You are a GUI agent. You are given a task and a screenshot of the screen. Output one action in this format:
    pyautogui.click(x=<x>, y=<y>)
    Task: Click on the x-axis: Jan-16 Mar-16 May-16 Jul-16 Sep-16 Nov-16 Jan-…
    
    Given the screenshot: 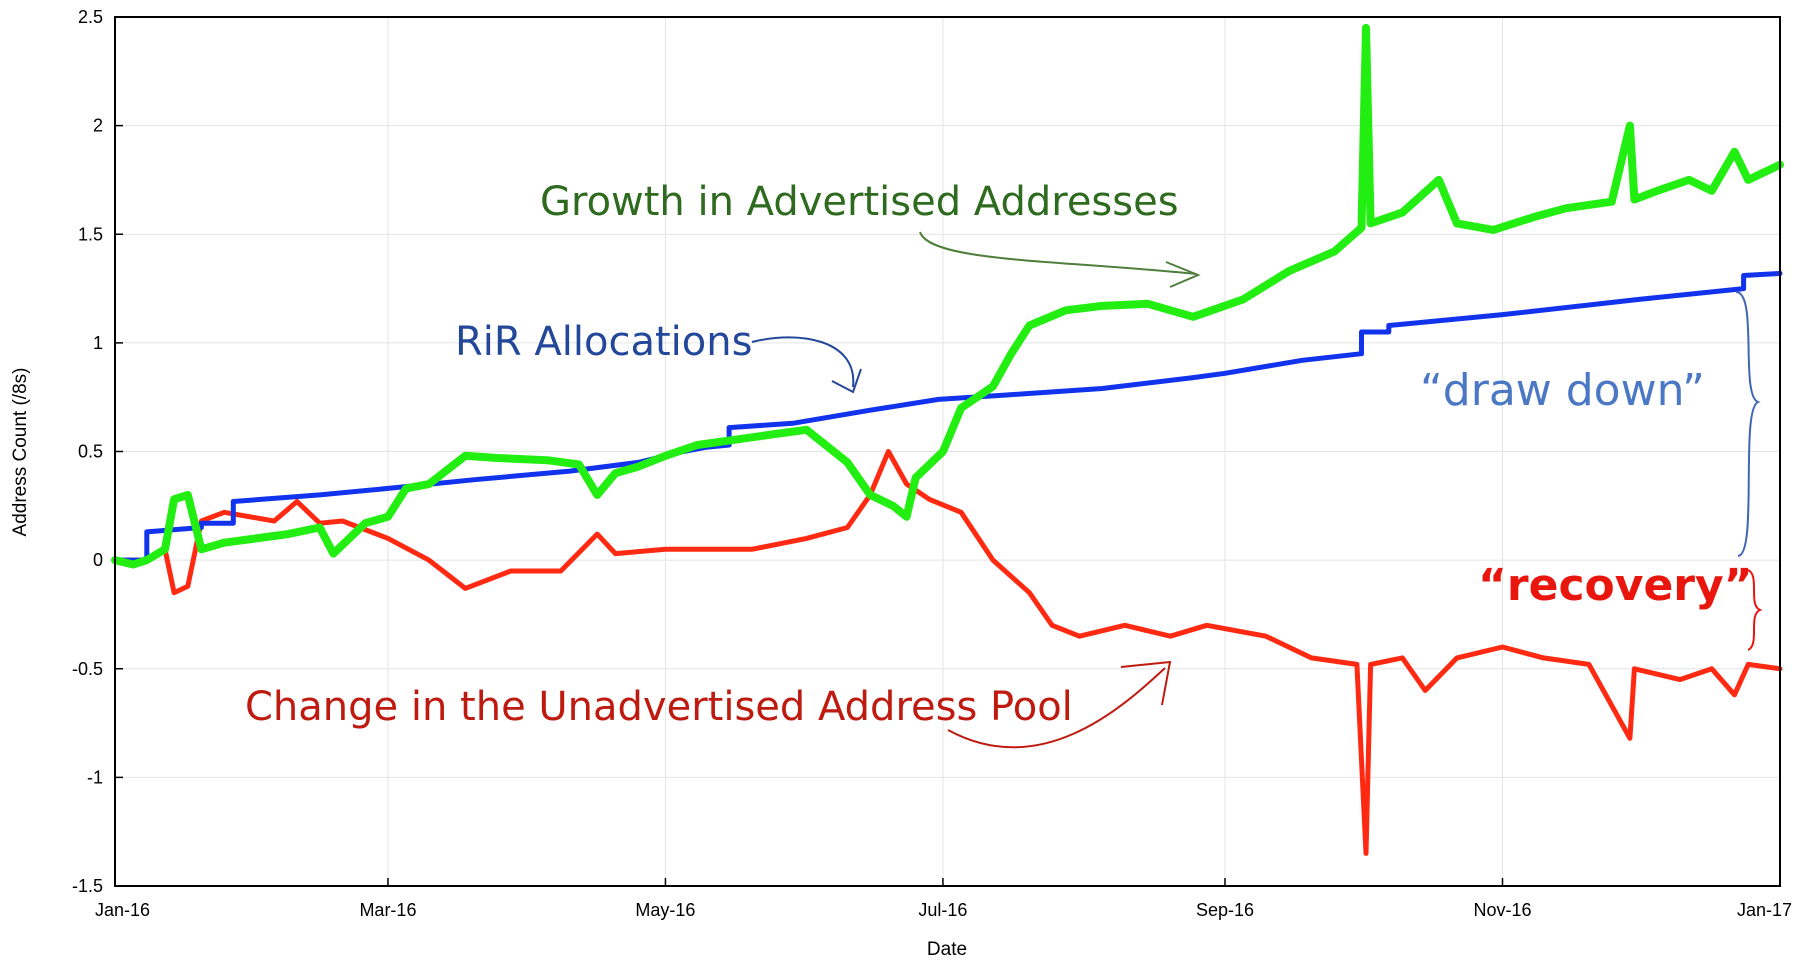 What is the action you would take?
    pyautogui.click(x=943, y=899)
    